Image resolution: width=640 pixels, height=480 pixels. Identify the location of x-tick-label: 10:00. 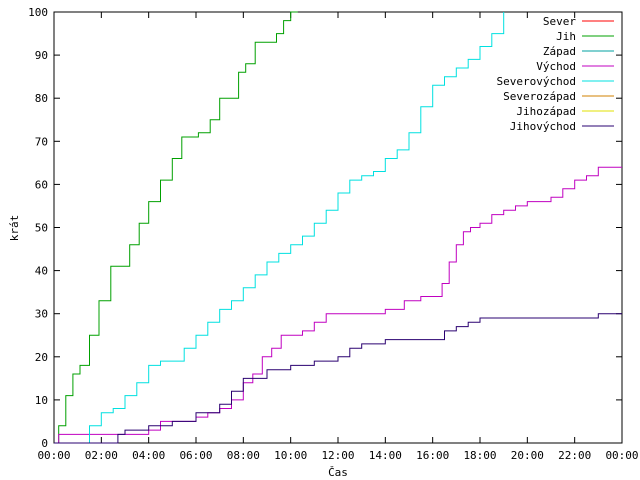
(290, 455).